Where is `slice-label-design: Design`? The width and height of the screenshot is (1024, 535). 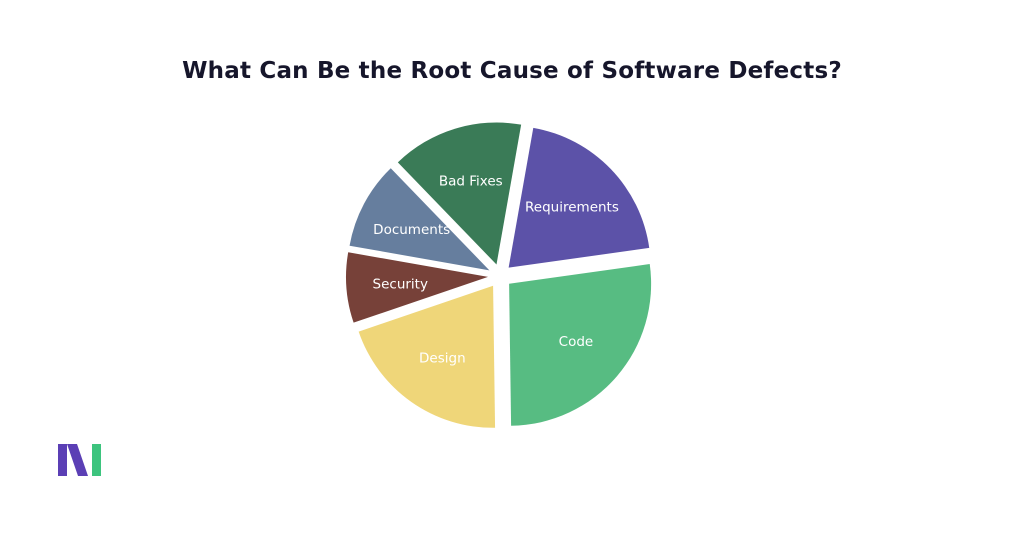 slice-label-design: Design is located at coordinates (442, 359).